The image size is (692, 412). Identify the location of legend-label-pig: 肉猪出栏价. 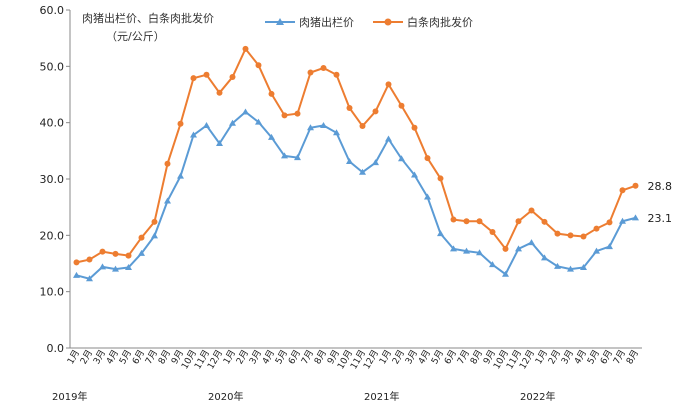
(326, 22).